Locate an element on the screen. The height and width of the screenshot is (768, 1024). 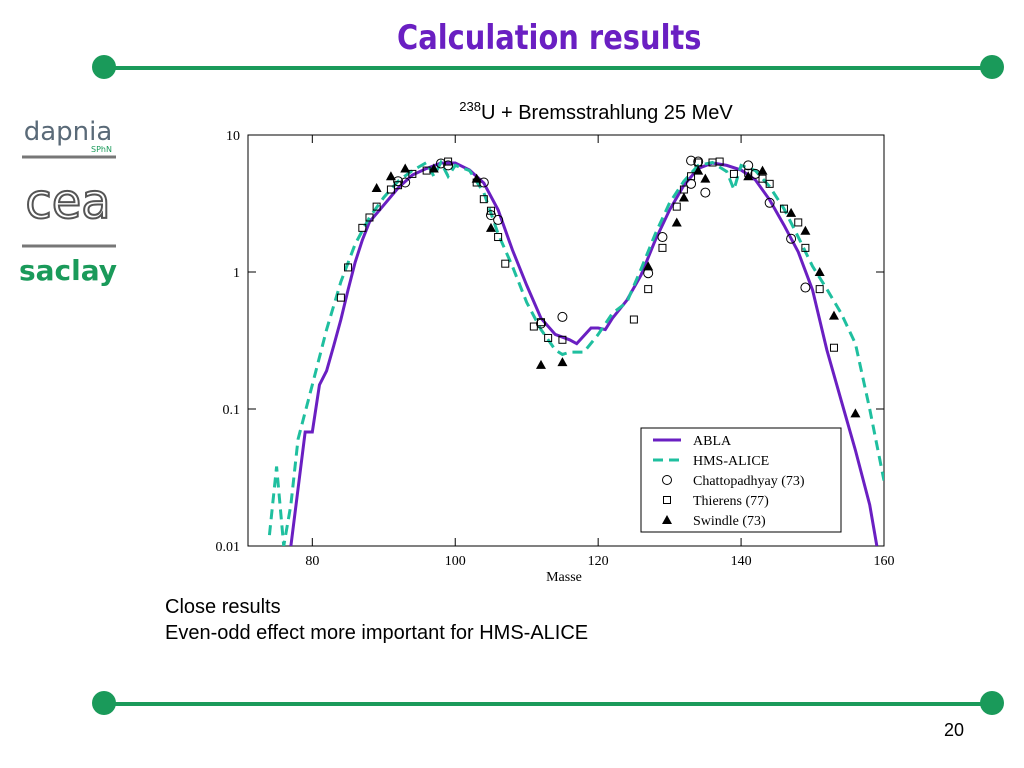
x-axis-label: Masse is located at coordinates (564, 577).